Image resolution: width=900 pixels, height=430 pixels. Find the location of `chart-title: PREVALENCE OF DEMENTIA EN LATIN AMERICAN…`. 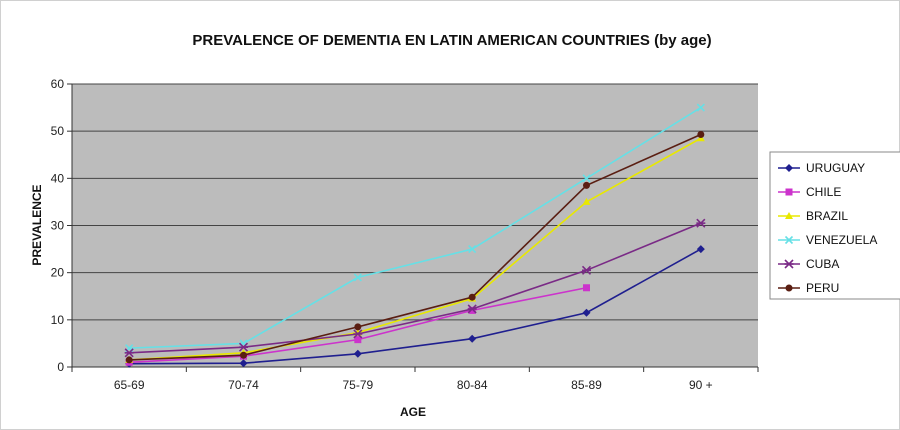

chart-title: PREVALENCE OF DEMENTIA EN LATIN AMERICAN… is located at coordinates (451, 40).